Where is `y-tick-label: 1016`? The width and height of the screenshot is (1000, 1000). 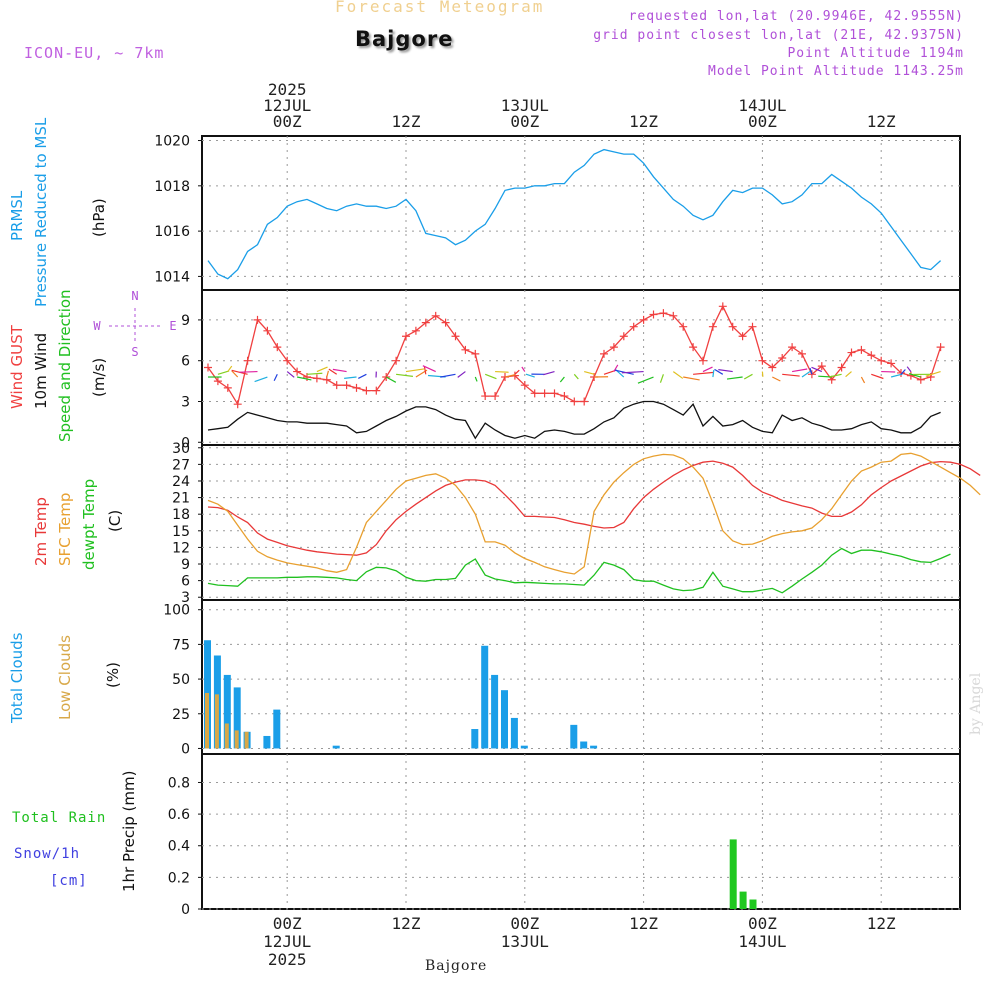
y-tick-label: 1016 is located at coordinates (172, 232).